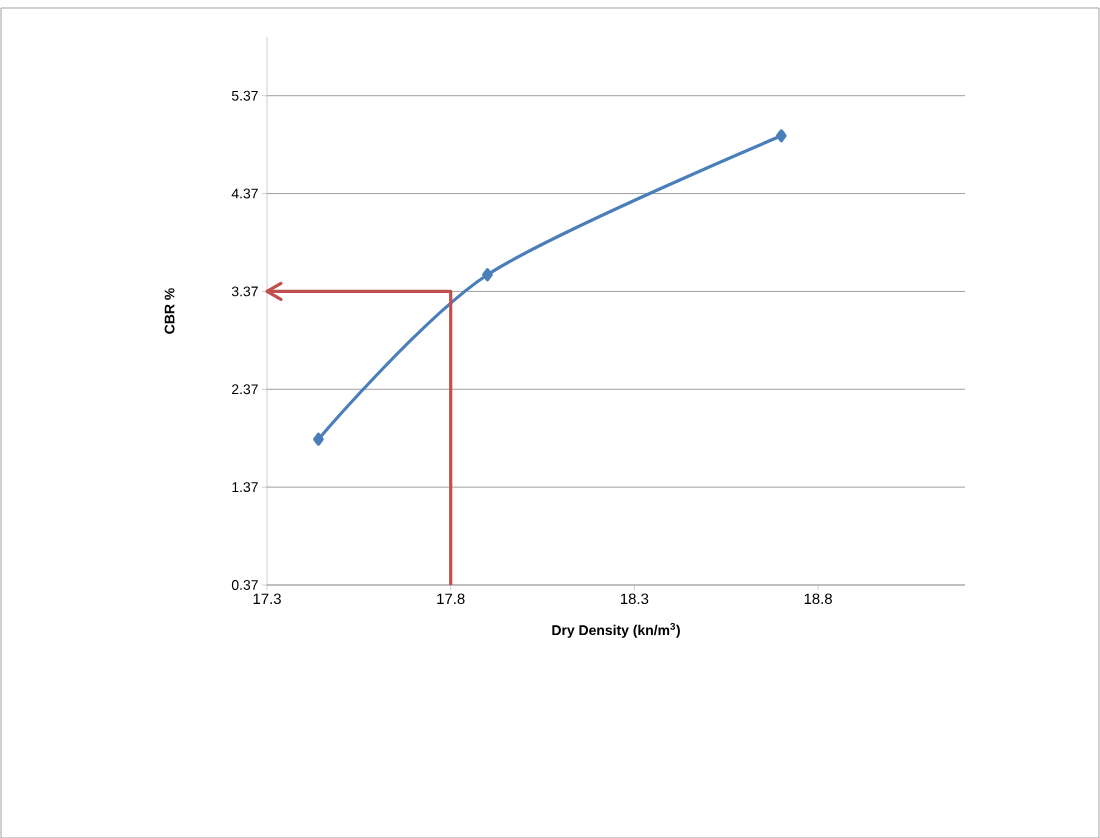  What do you see at coordinates (244, 95) in the screenshot?
I see `y-tick-label: 5.37` at bounding box center [244, 95].